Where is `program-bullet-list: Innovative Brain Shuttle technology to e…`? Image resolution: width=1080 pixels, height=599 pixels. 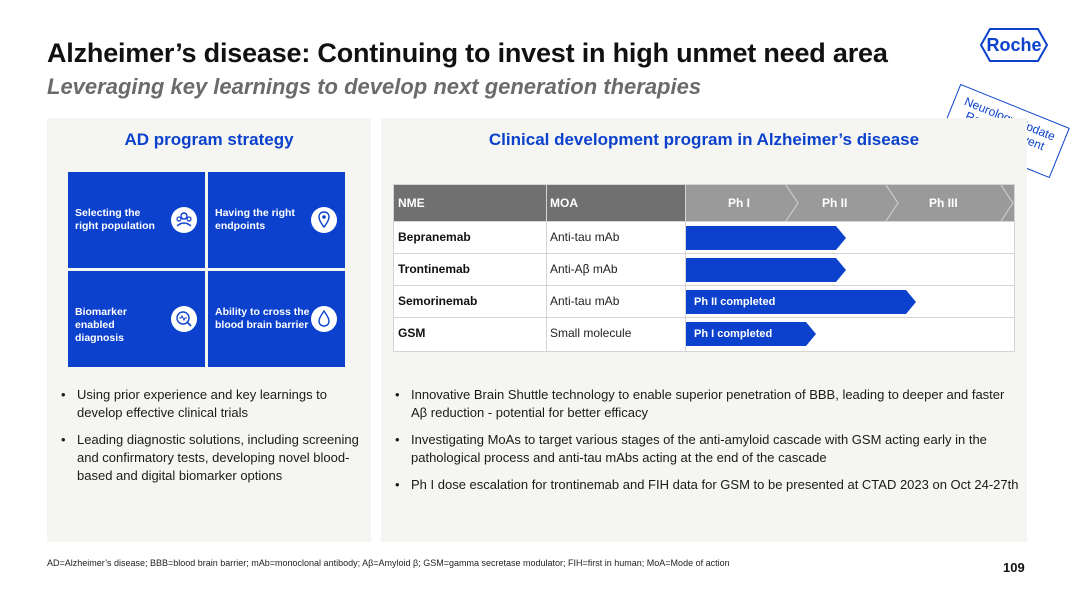 program-bullet-list: Innovative Brain Shuttle technology to e… is located at coordinates (705, 444).